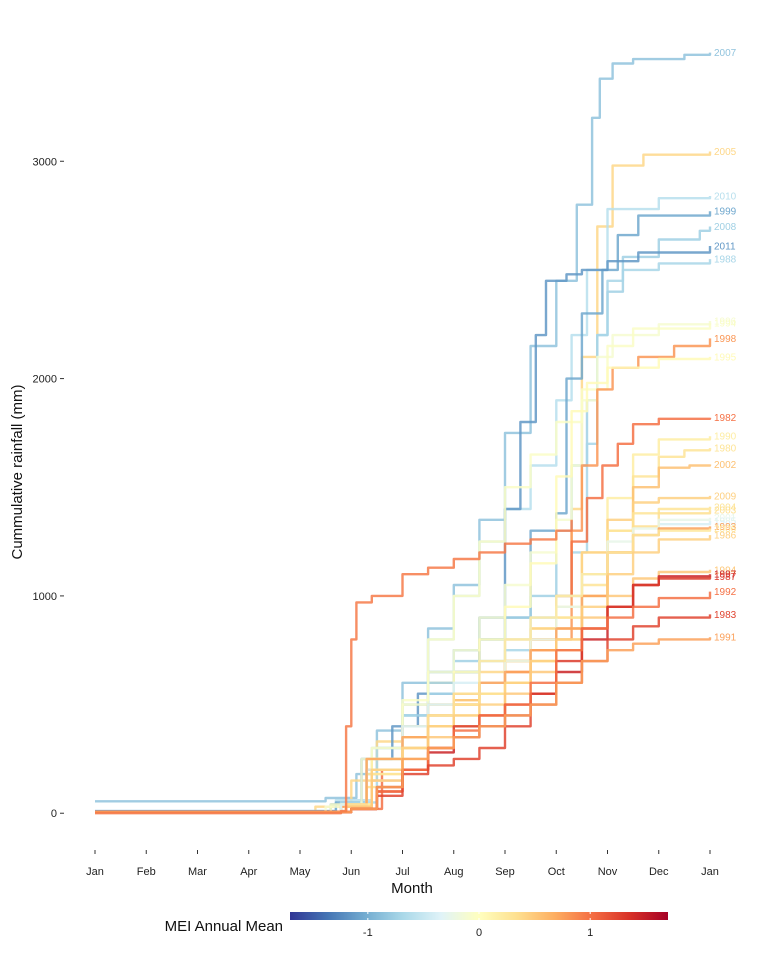 This screenshot has height=960, width=768. Describe the element at coordinates (725, 592) in the screenshot. I see `year-label-1992-26: 1992` at that location.